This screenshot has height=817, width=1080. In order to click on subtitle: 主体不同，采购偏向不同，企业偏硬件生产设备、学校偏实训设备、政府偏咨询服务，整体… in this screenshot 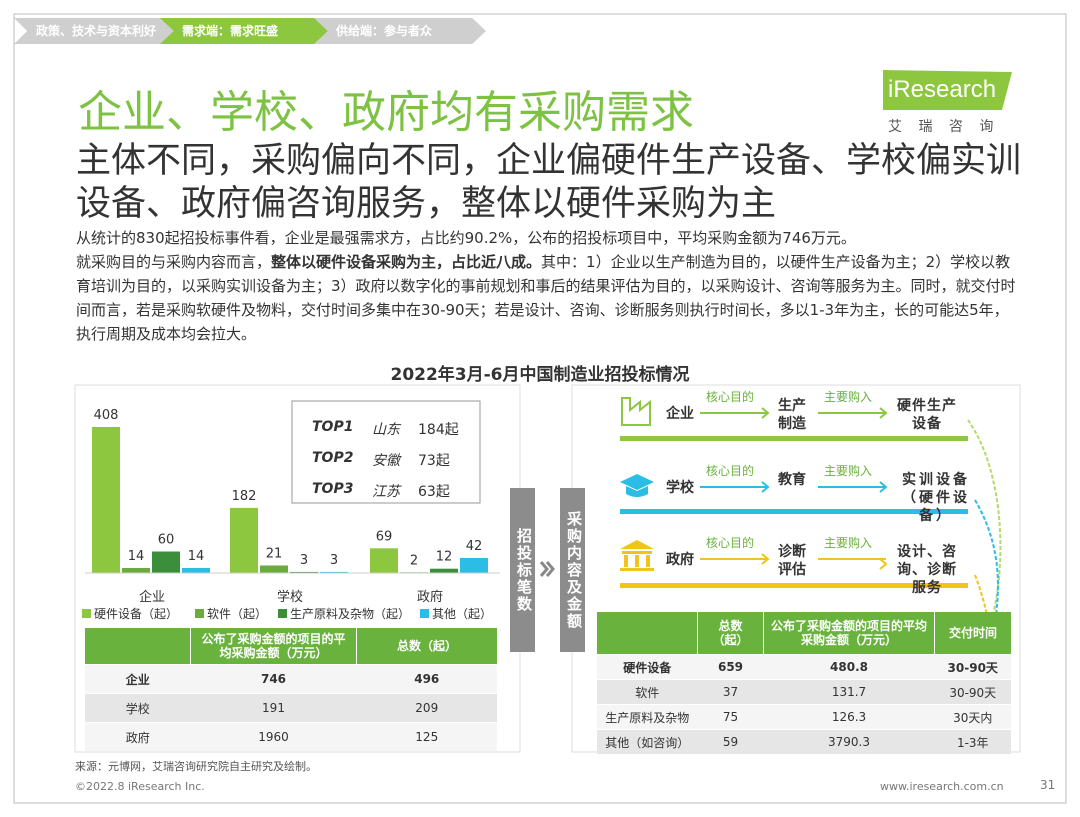, I will do `click(549, 182)`.